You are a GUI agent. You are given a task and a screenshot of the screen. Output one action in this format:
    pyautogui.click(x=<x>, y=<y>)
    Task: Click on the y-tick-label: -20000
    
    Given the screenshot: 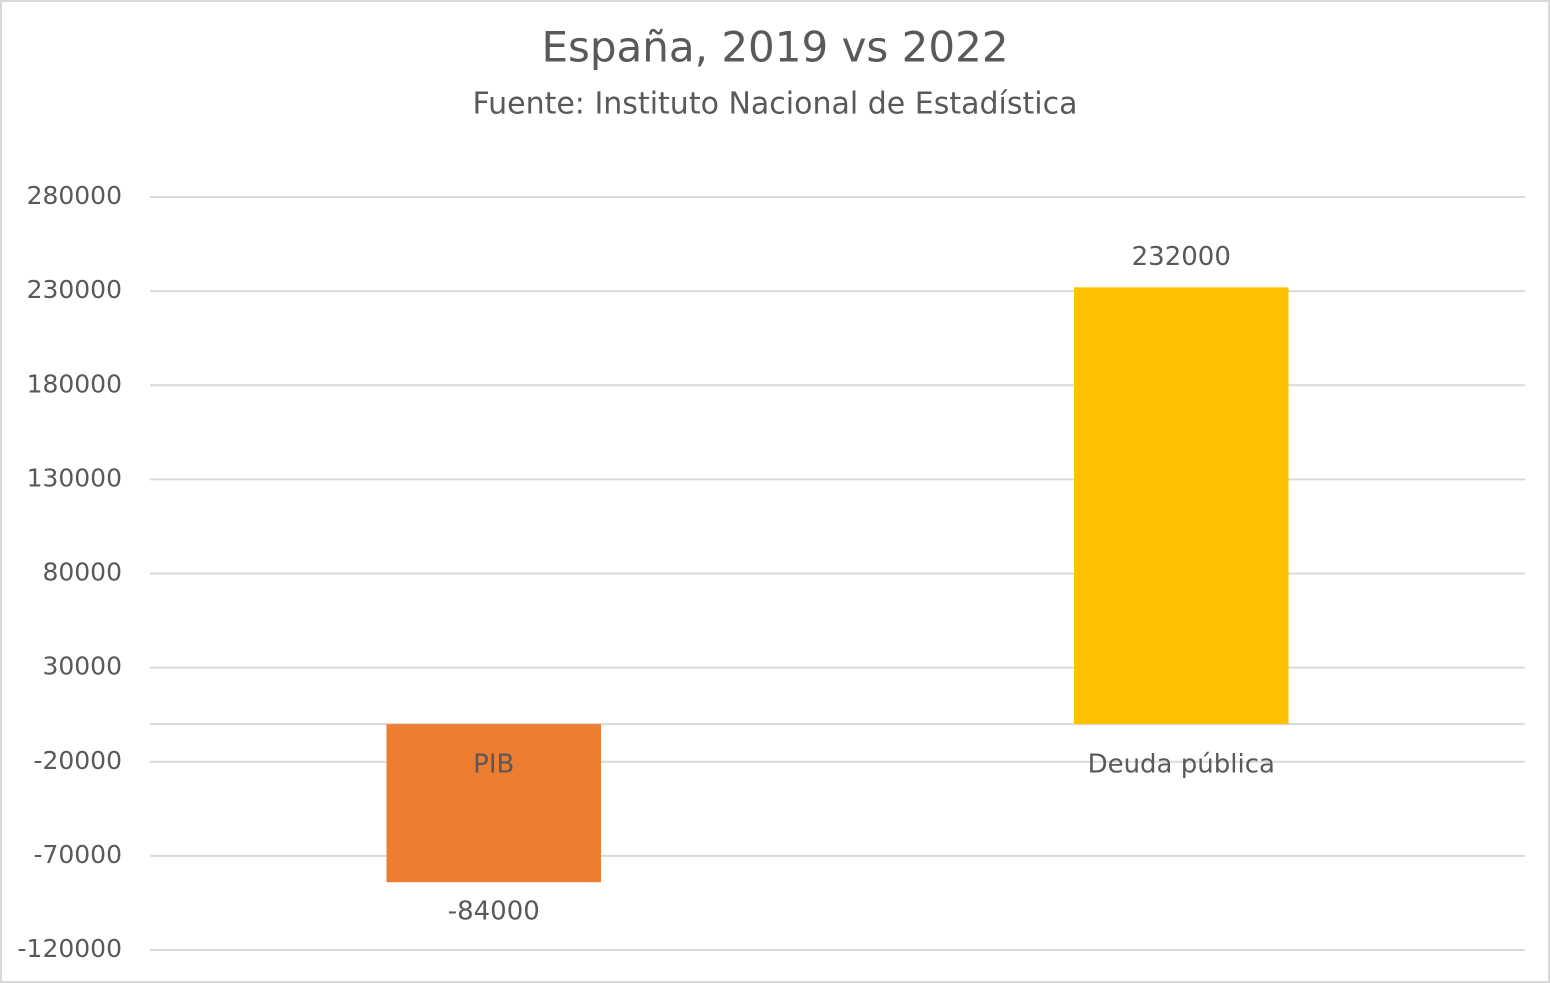 What is the action you would take?
    pyautogui.click(x=77, y=760)
    